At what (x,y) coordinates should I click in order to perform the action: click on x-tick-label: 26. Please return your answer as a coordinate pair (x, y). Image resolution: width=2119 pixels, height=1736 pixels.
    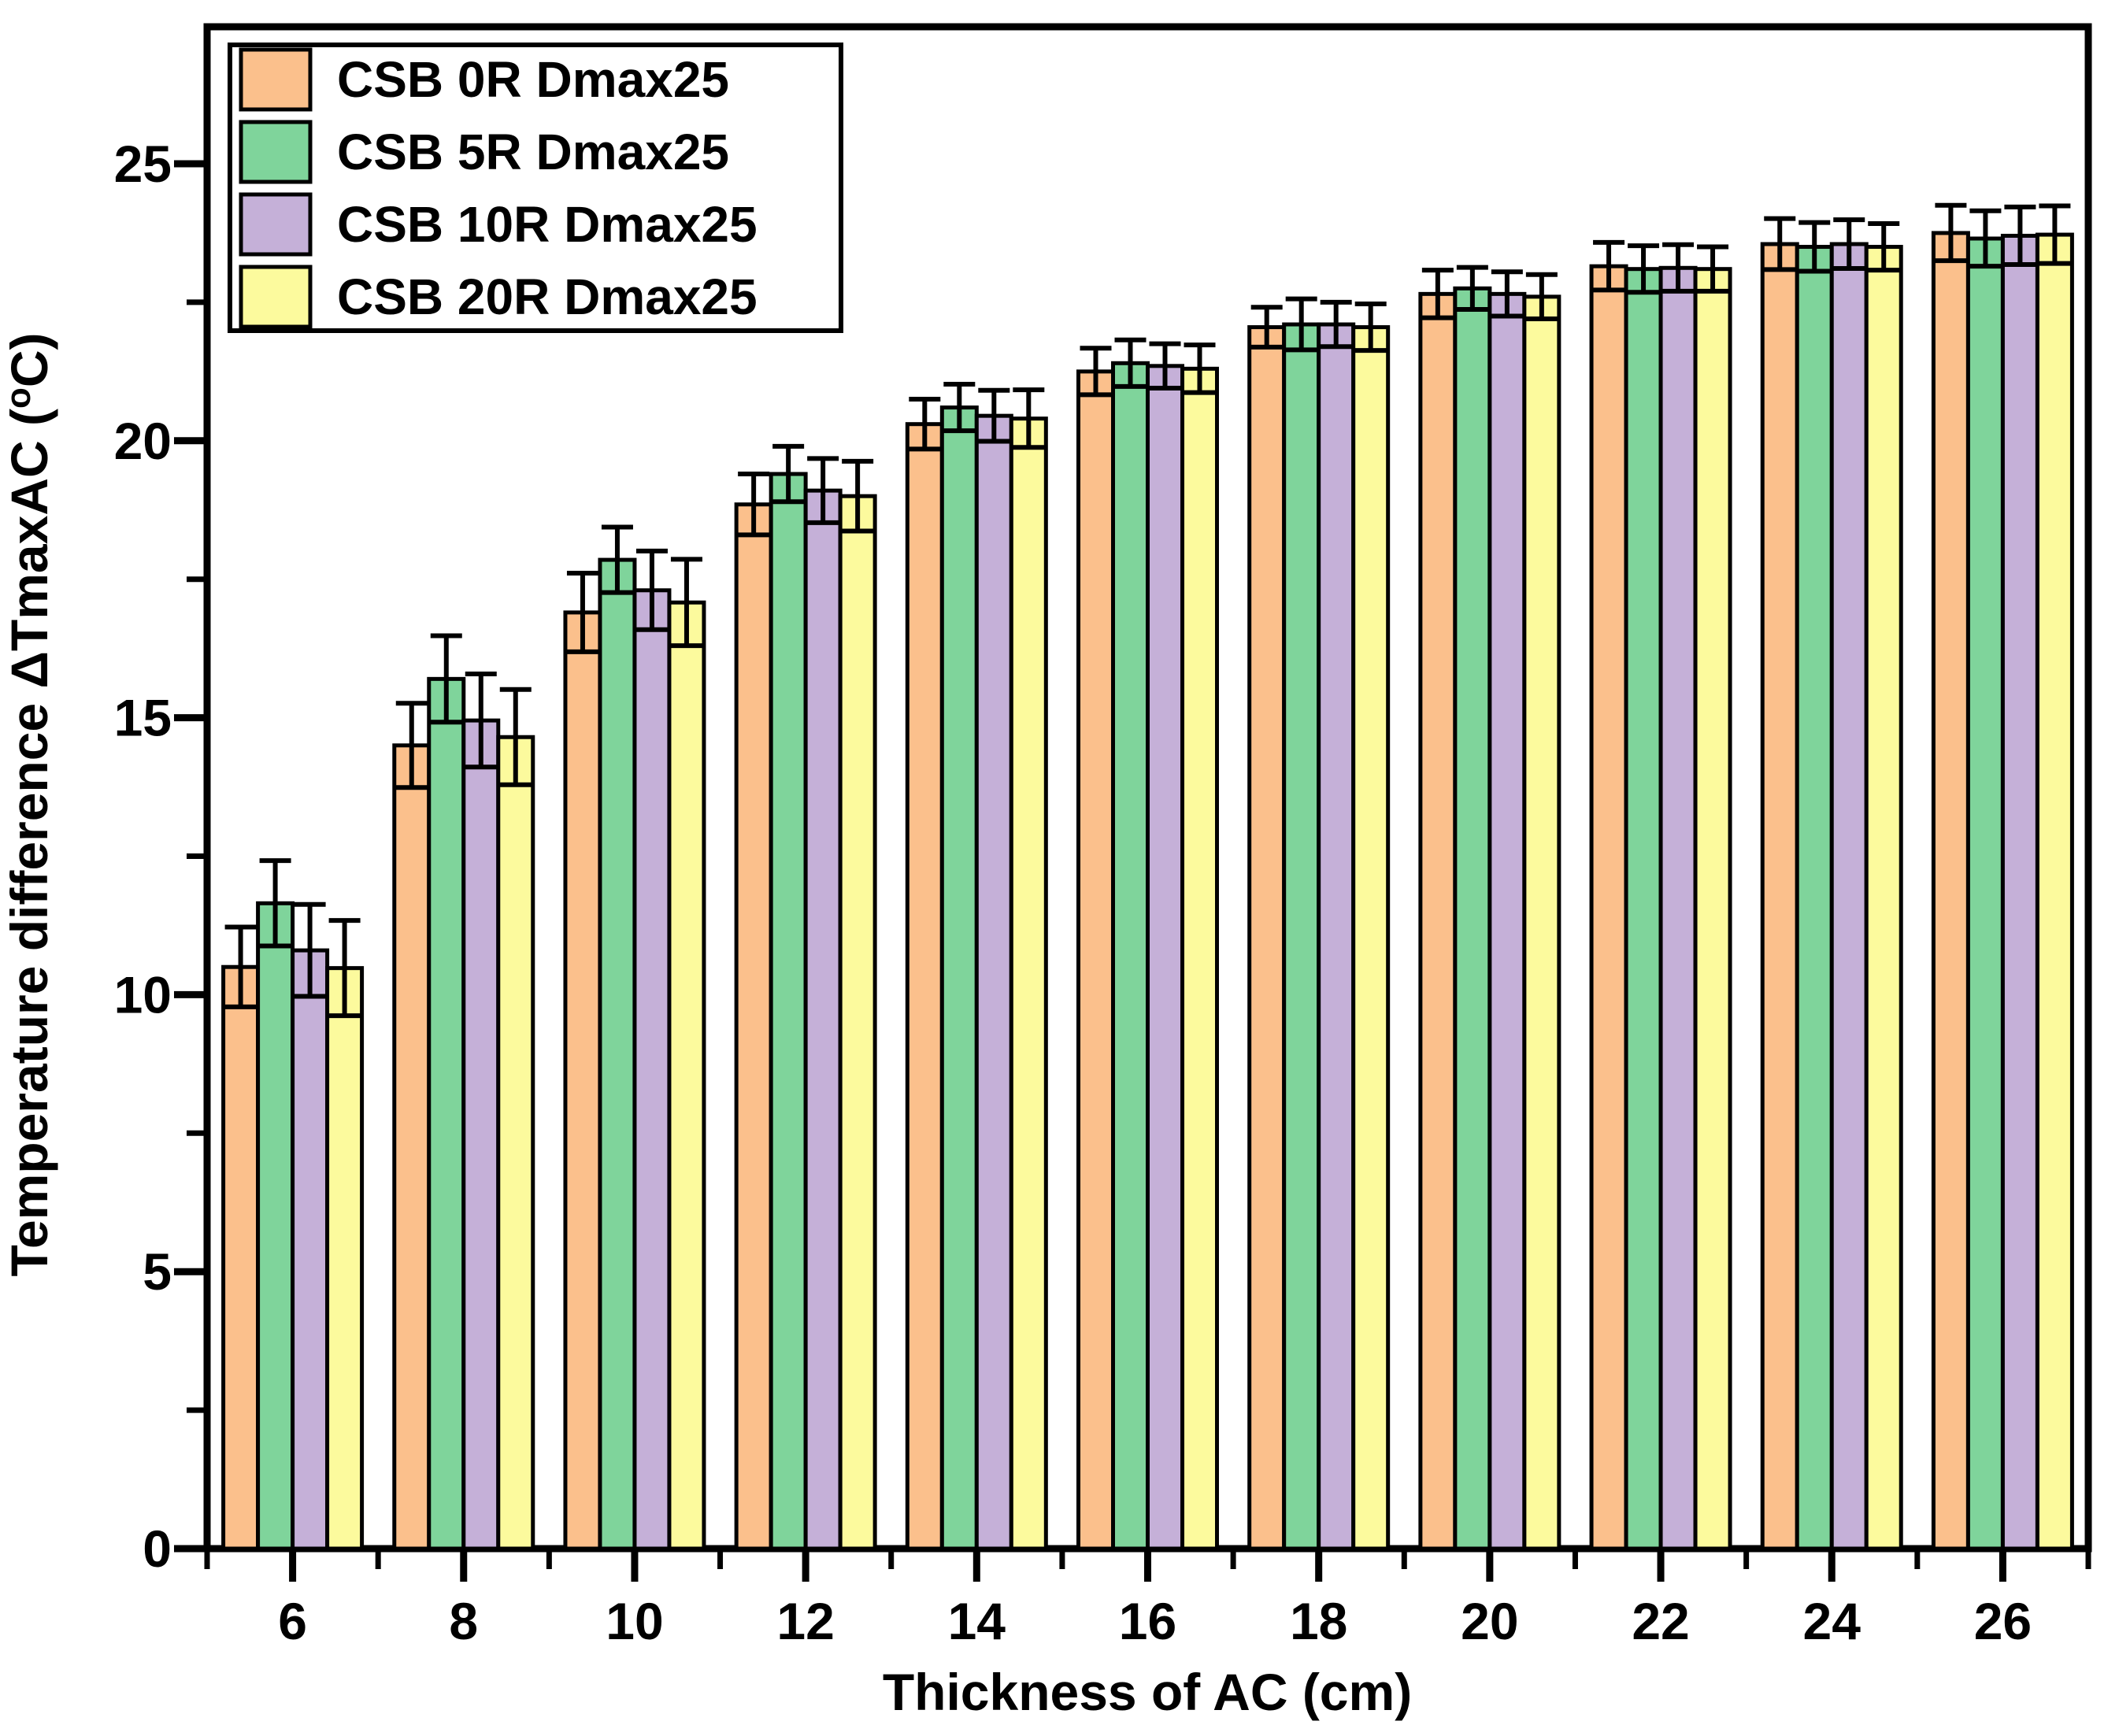
    Looking at the image, I should click on (2003, 1621).